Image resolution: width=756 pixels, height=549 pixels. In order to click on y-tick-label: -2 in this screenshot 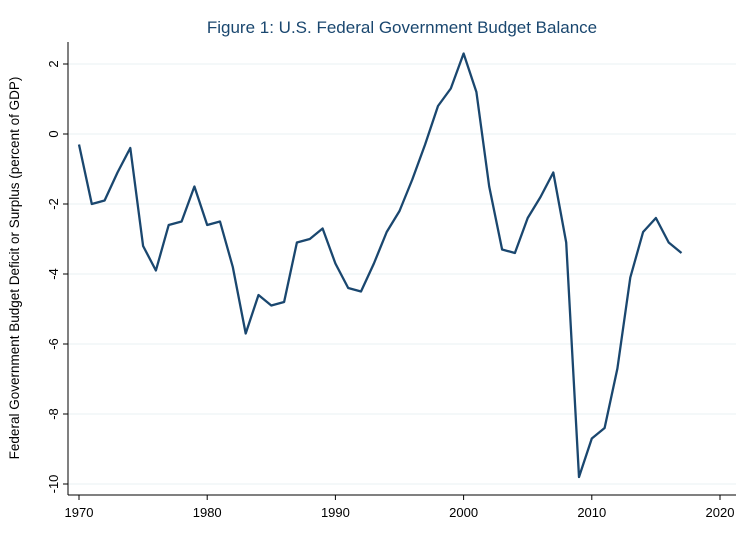, I will do `click(53, 204)`.